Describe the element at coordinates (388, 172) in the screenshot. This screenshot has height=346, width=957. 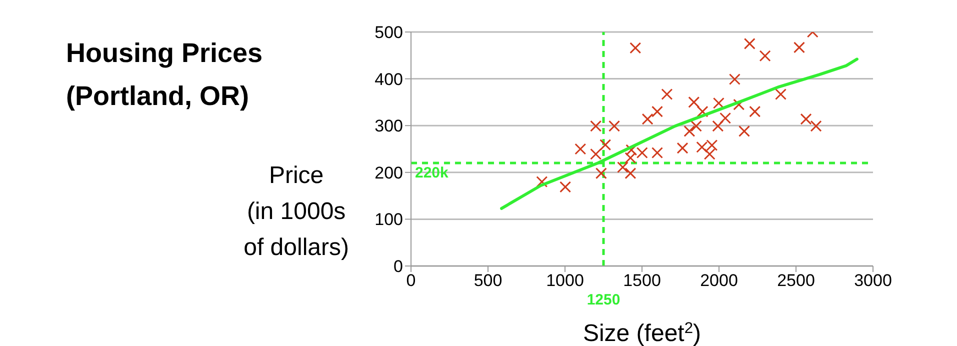
I see `y-tick-label: 200` at that location.